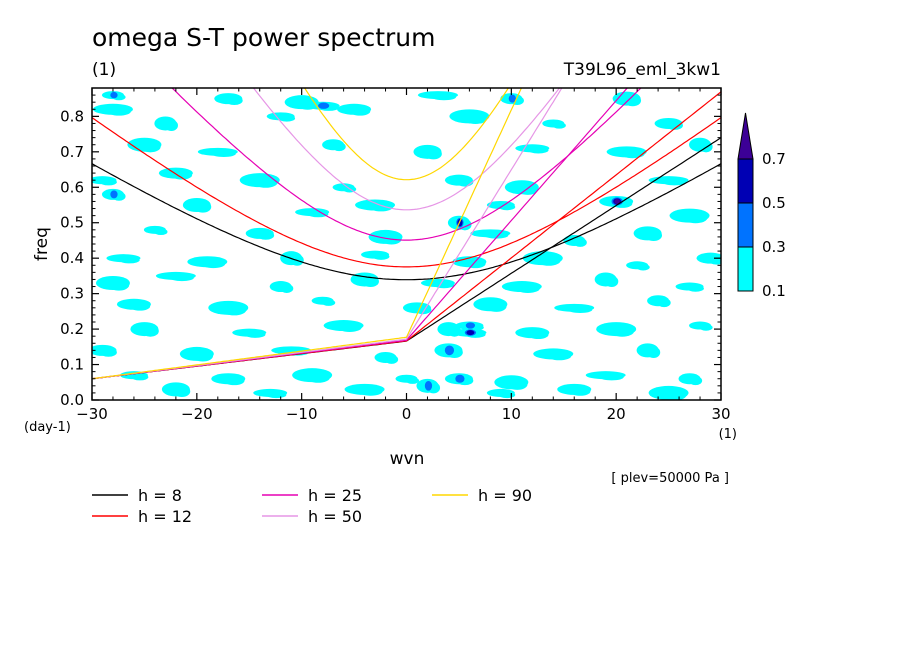  I want to click on y-tick-label: 0.1, so click(72, 365).